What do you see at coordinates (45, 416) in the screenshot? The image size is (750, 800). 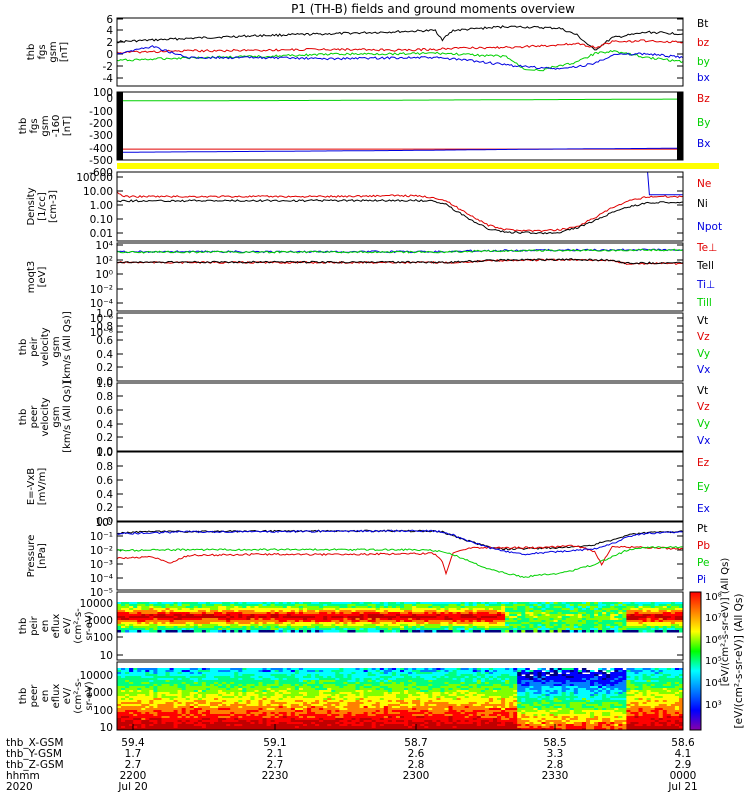 I see `ylabel-line: velocity` at bounding box center [45, 416].